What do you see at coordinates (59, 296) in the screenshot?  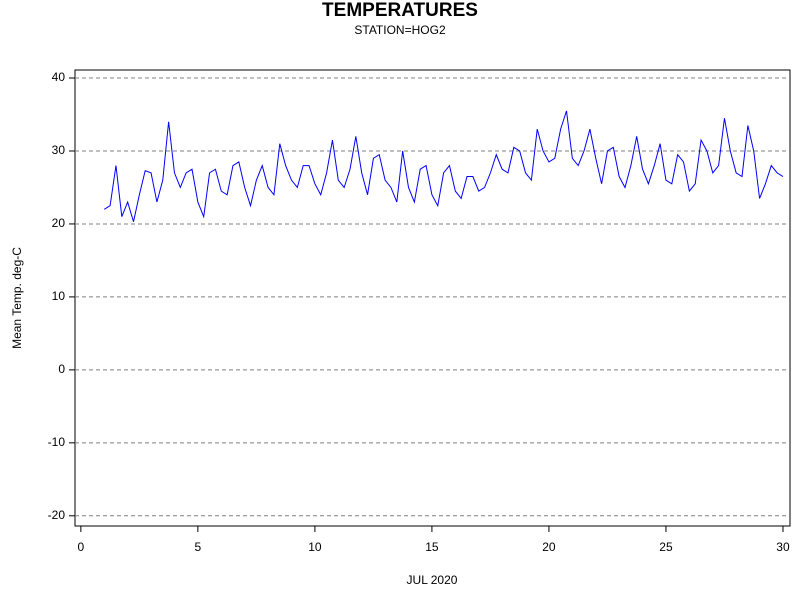 I see `y-tick-label: 10` at bounding box center [59, 296].